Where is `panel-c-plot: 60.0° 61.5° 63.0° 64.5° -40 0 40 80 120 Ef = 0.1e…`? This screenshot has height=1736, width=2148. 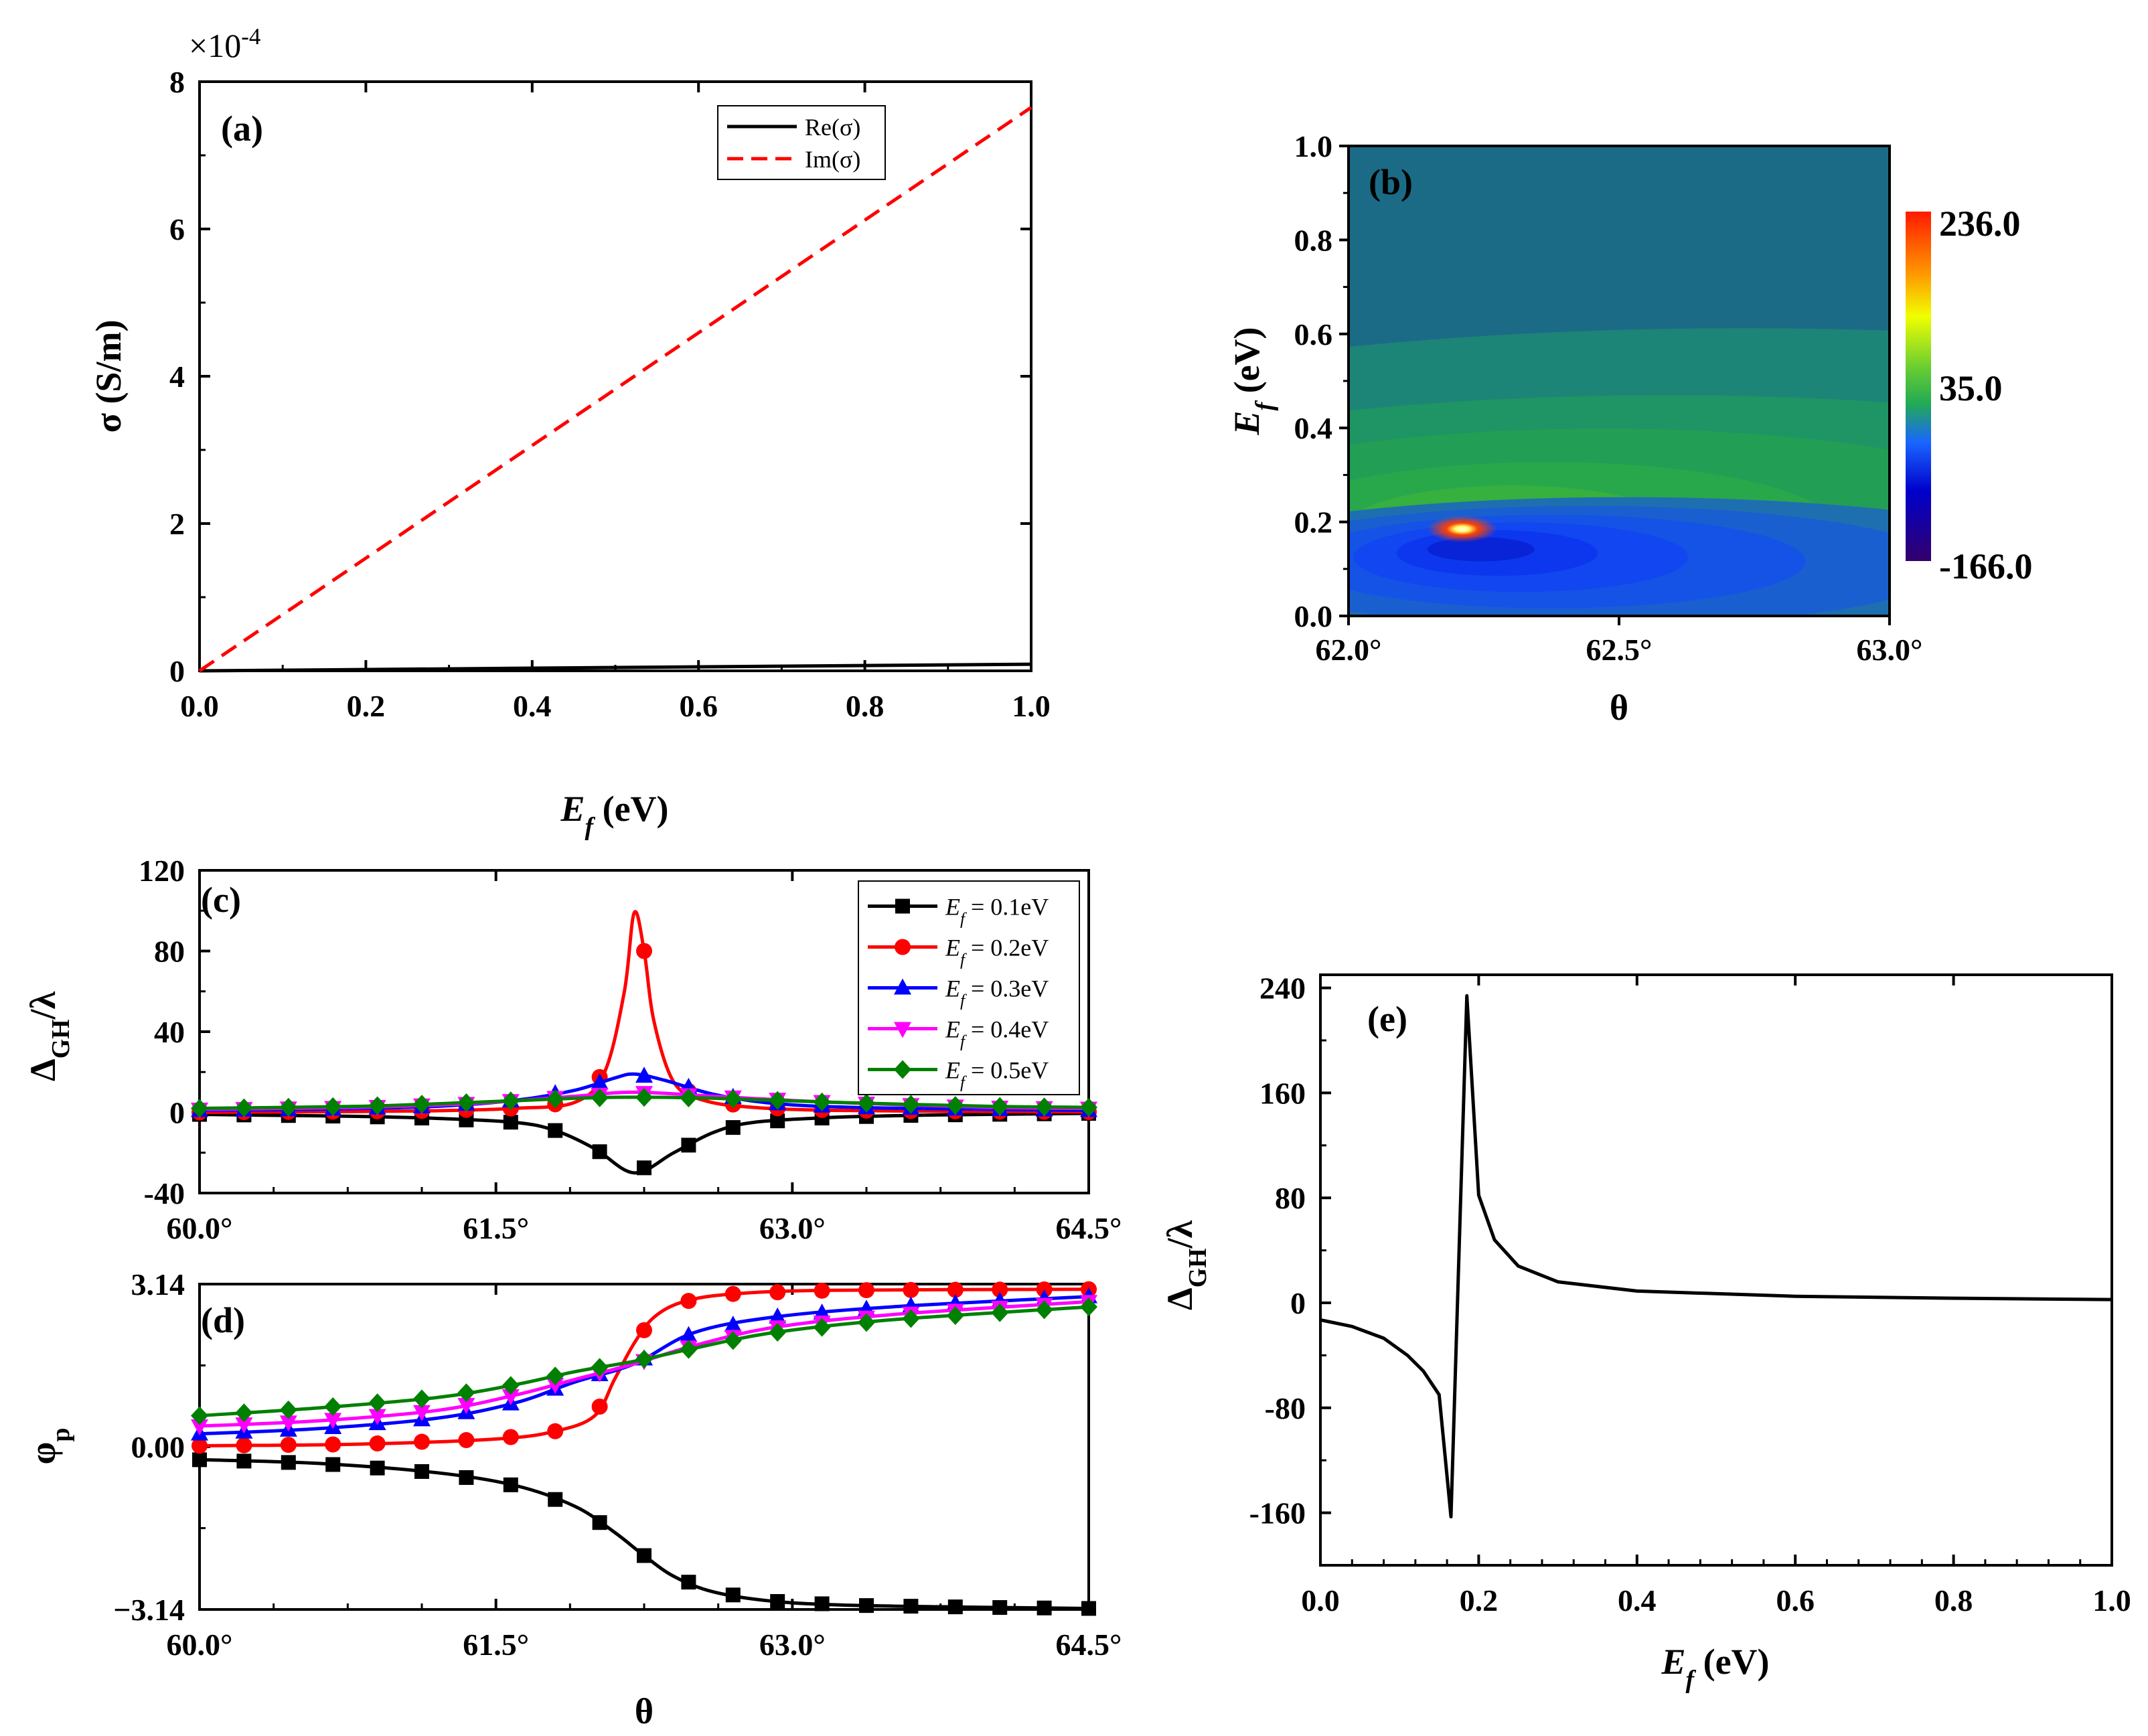
panel-c-plot: 60.0° 61.5° 63.0° 64.5° -40 0 40 80 120 Ef = 0.1e… is located at coordinates (572, 1049).